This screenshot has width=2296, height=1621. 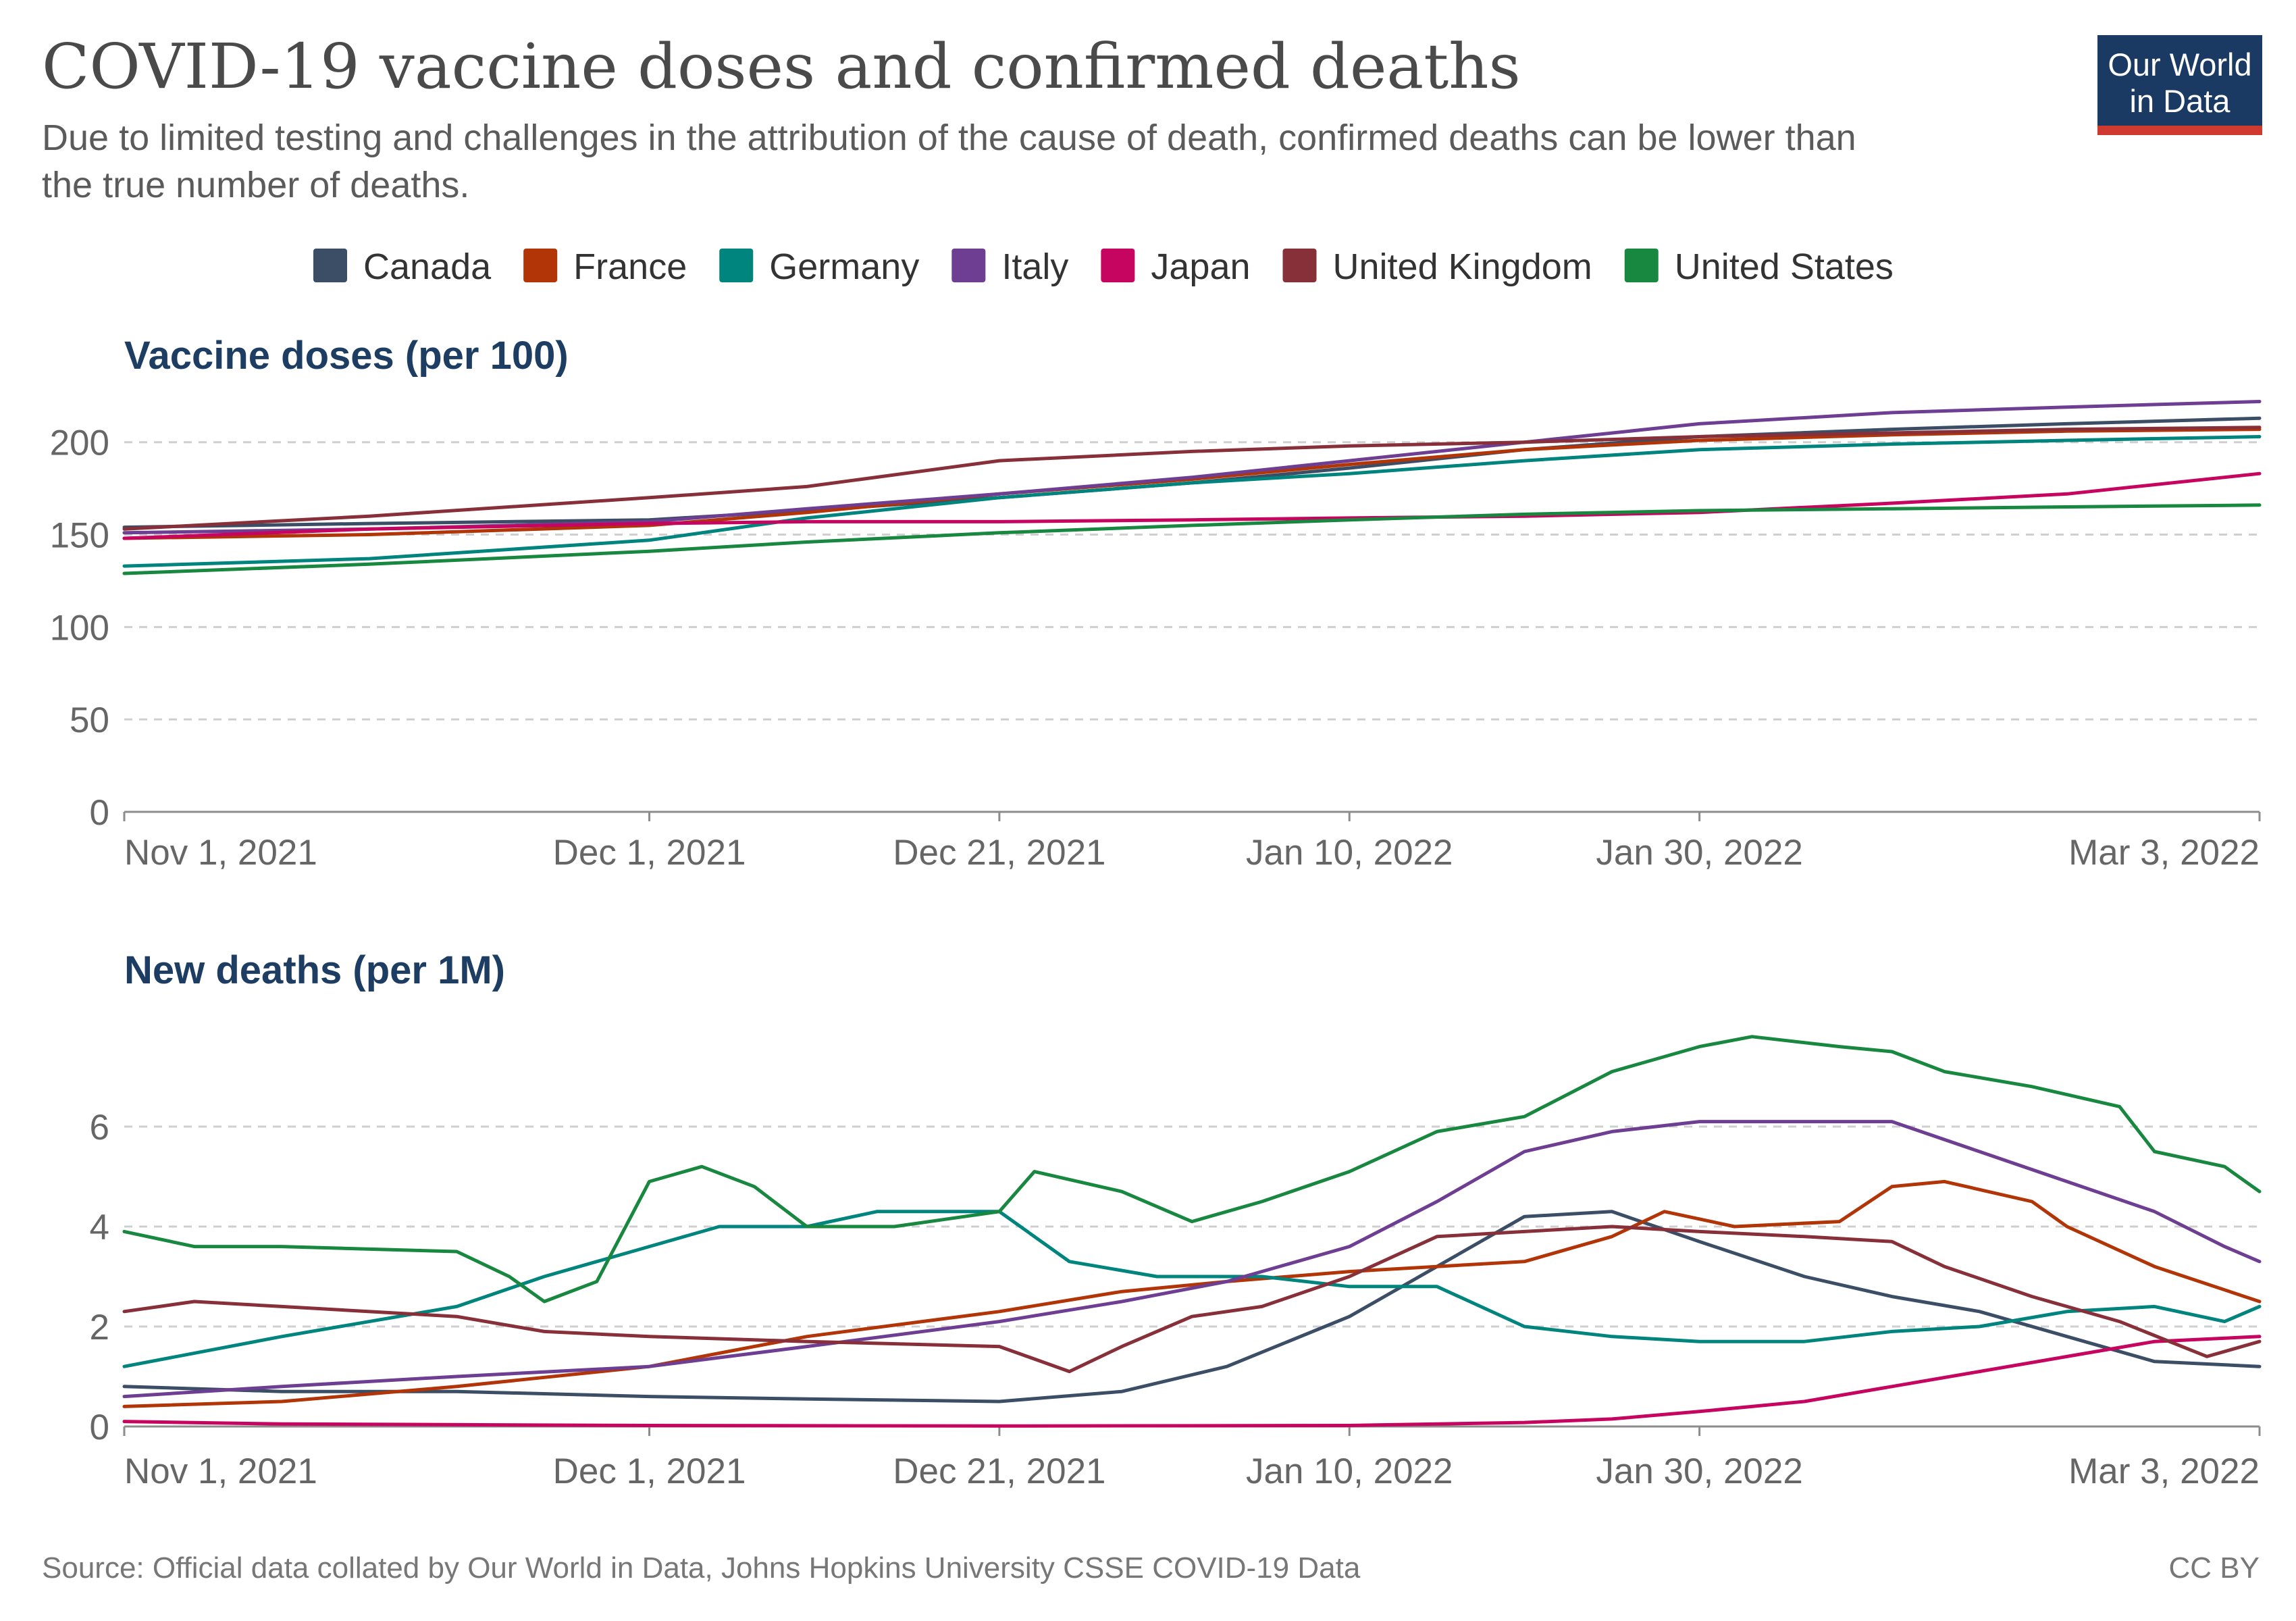 What do you see at coordinates (1034, 267) in the screenshot?
I see `legend-label-italy: Italy` at bounding box center [1034, 267].